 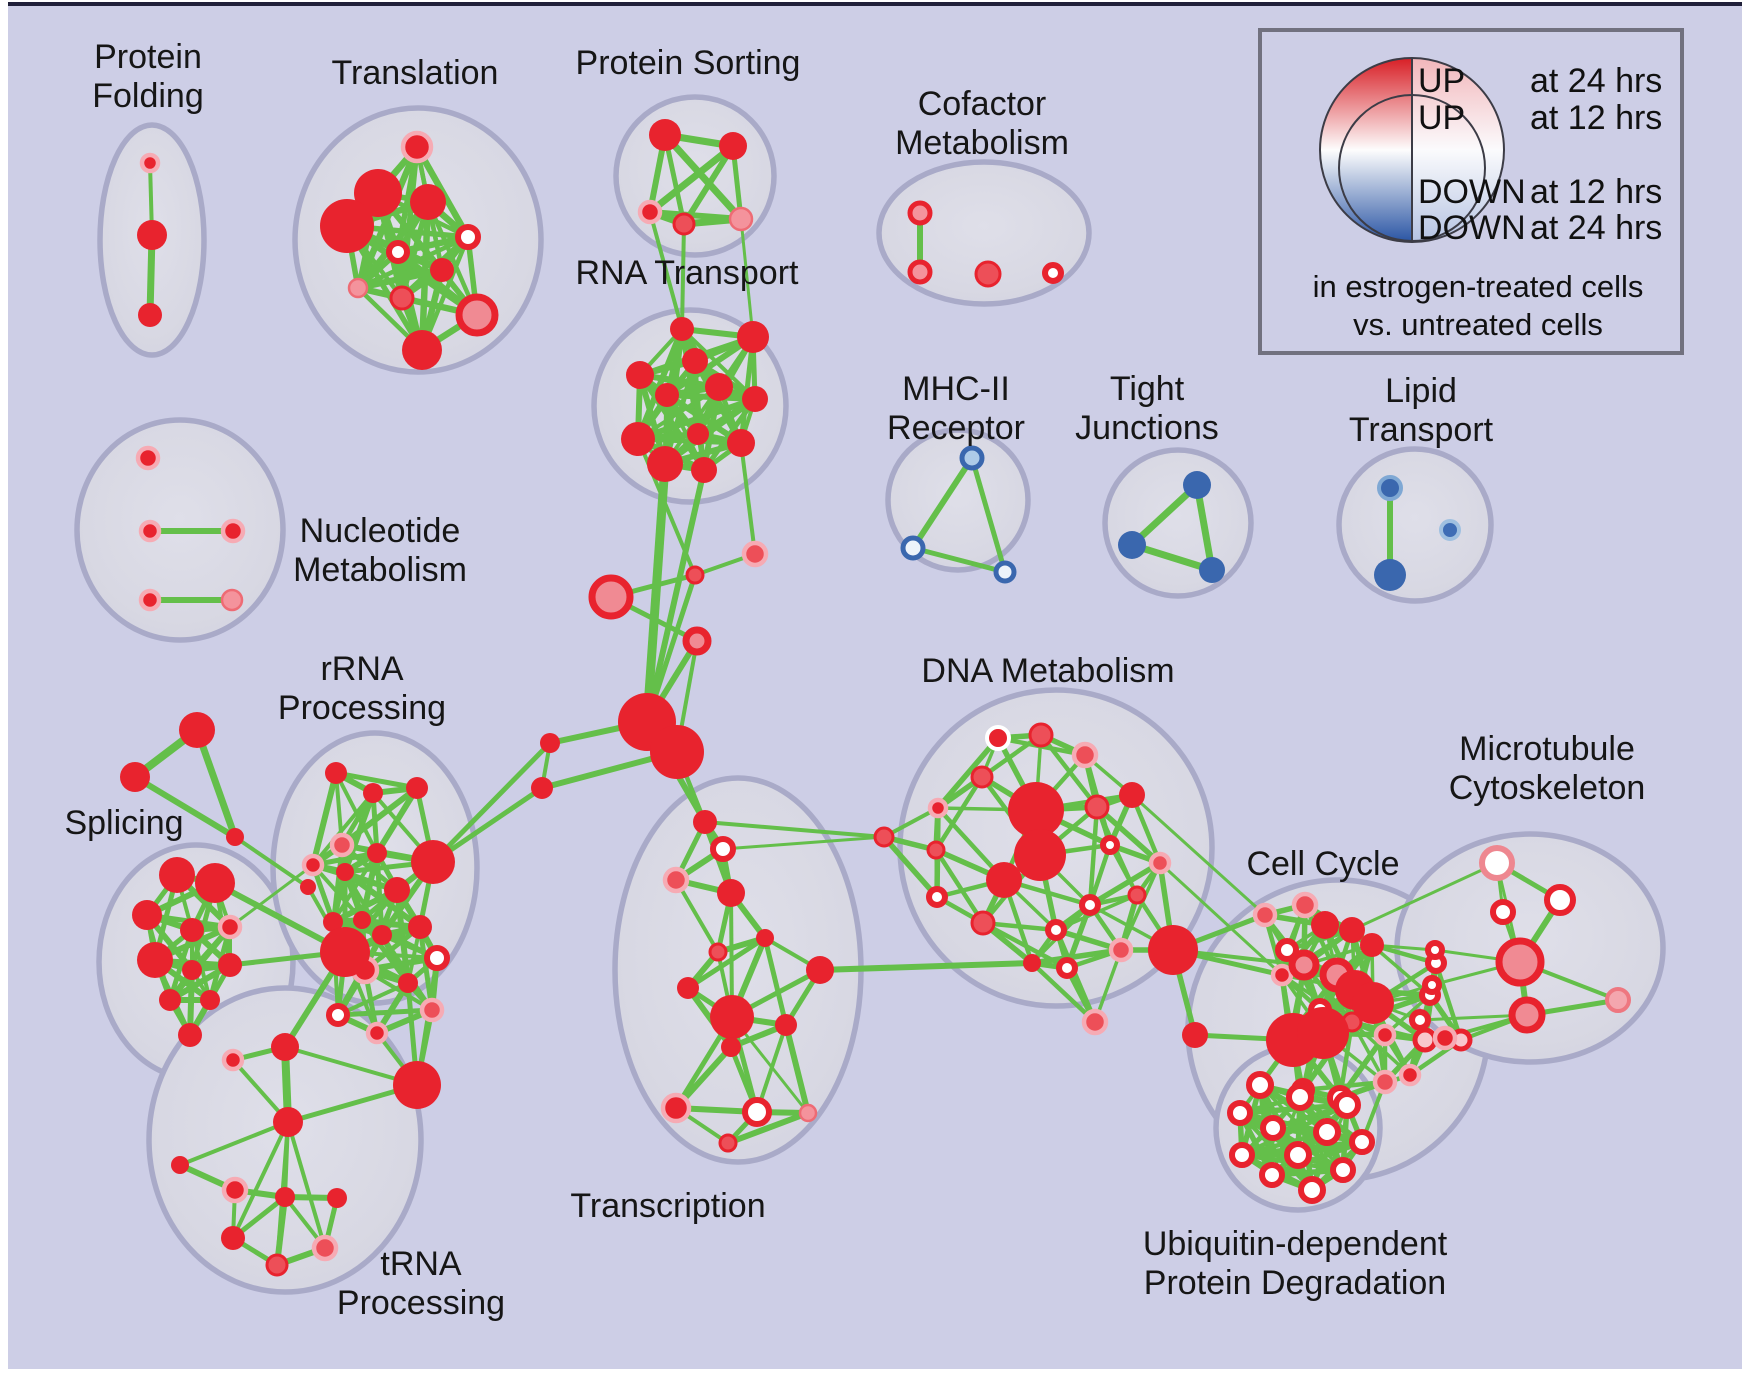 What do you see at coordinates (688, 63) in the screenshot?
I see `cluster-label-ps: Protein Sorting` at bounding box center [688, 63].